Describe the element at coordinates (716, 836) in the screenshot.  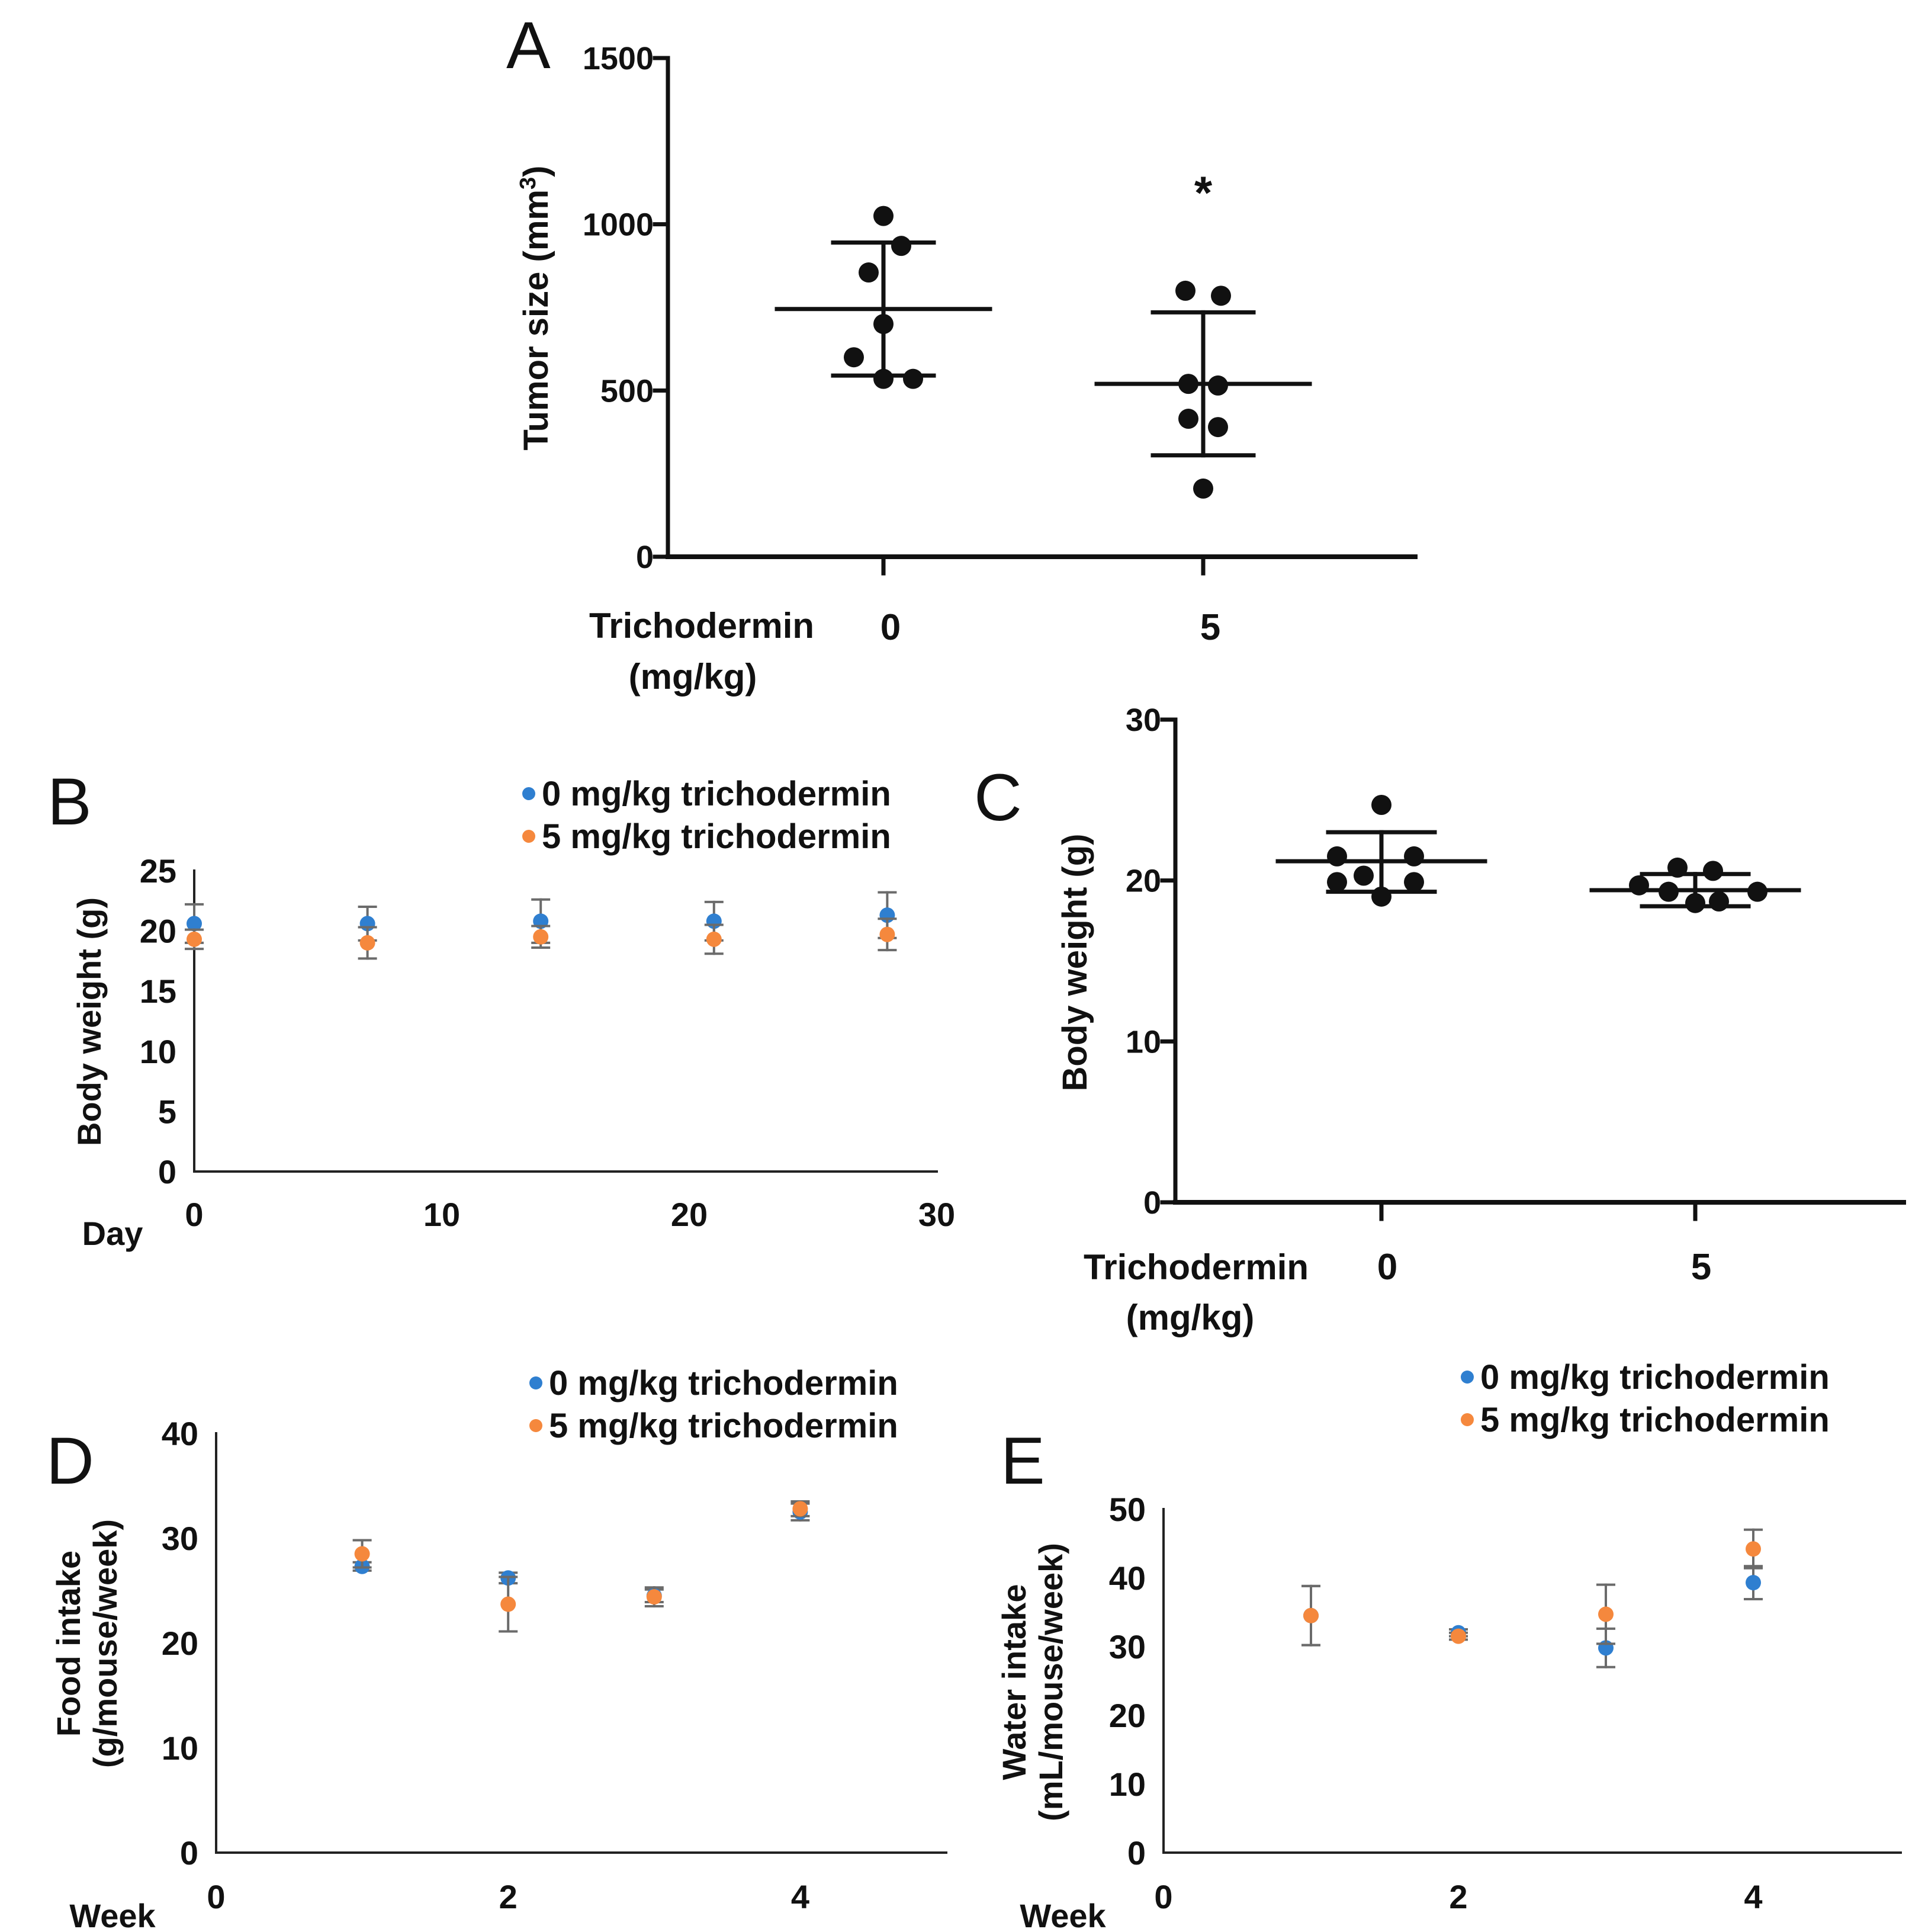
I see `legend-label-b: 5 mg/kg trichodermin` at that location.